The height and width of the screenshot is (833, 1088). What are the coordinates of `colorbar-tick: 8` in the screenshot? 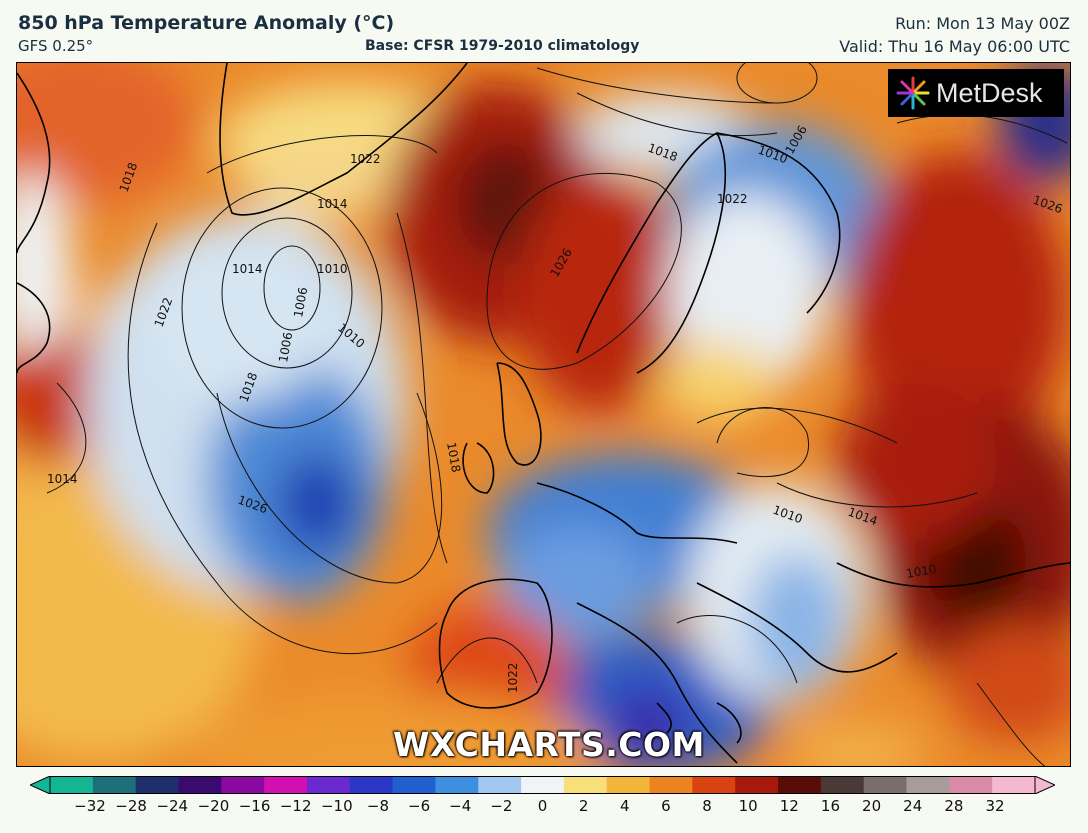 It's located at (707, 806).